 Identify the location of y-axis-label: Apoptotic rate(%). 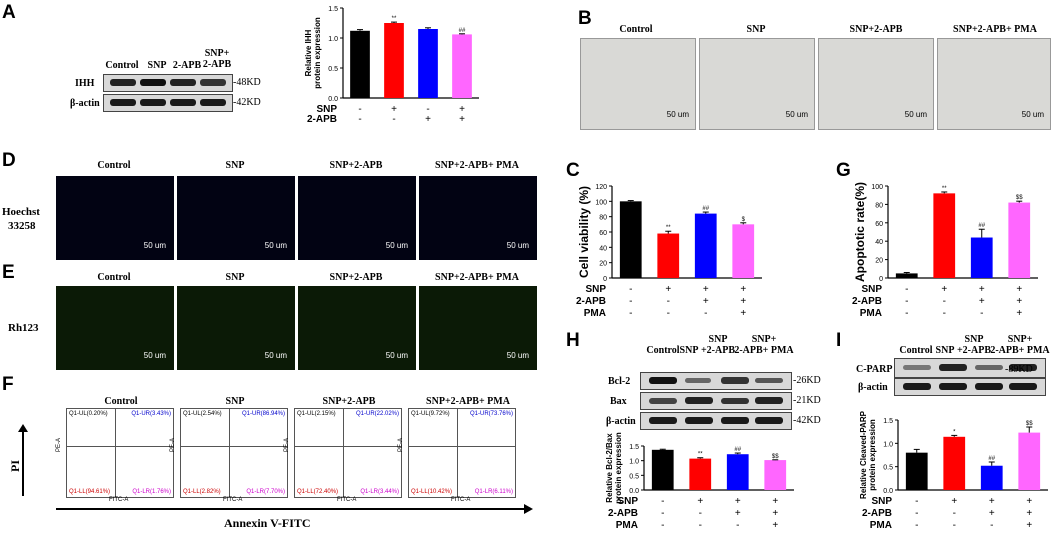
(860, 232).